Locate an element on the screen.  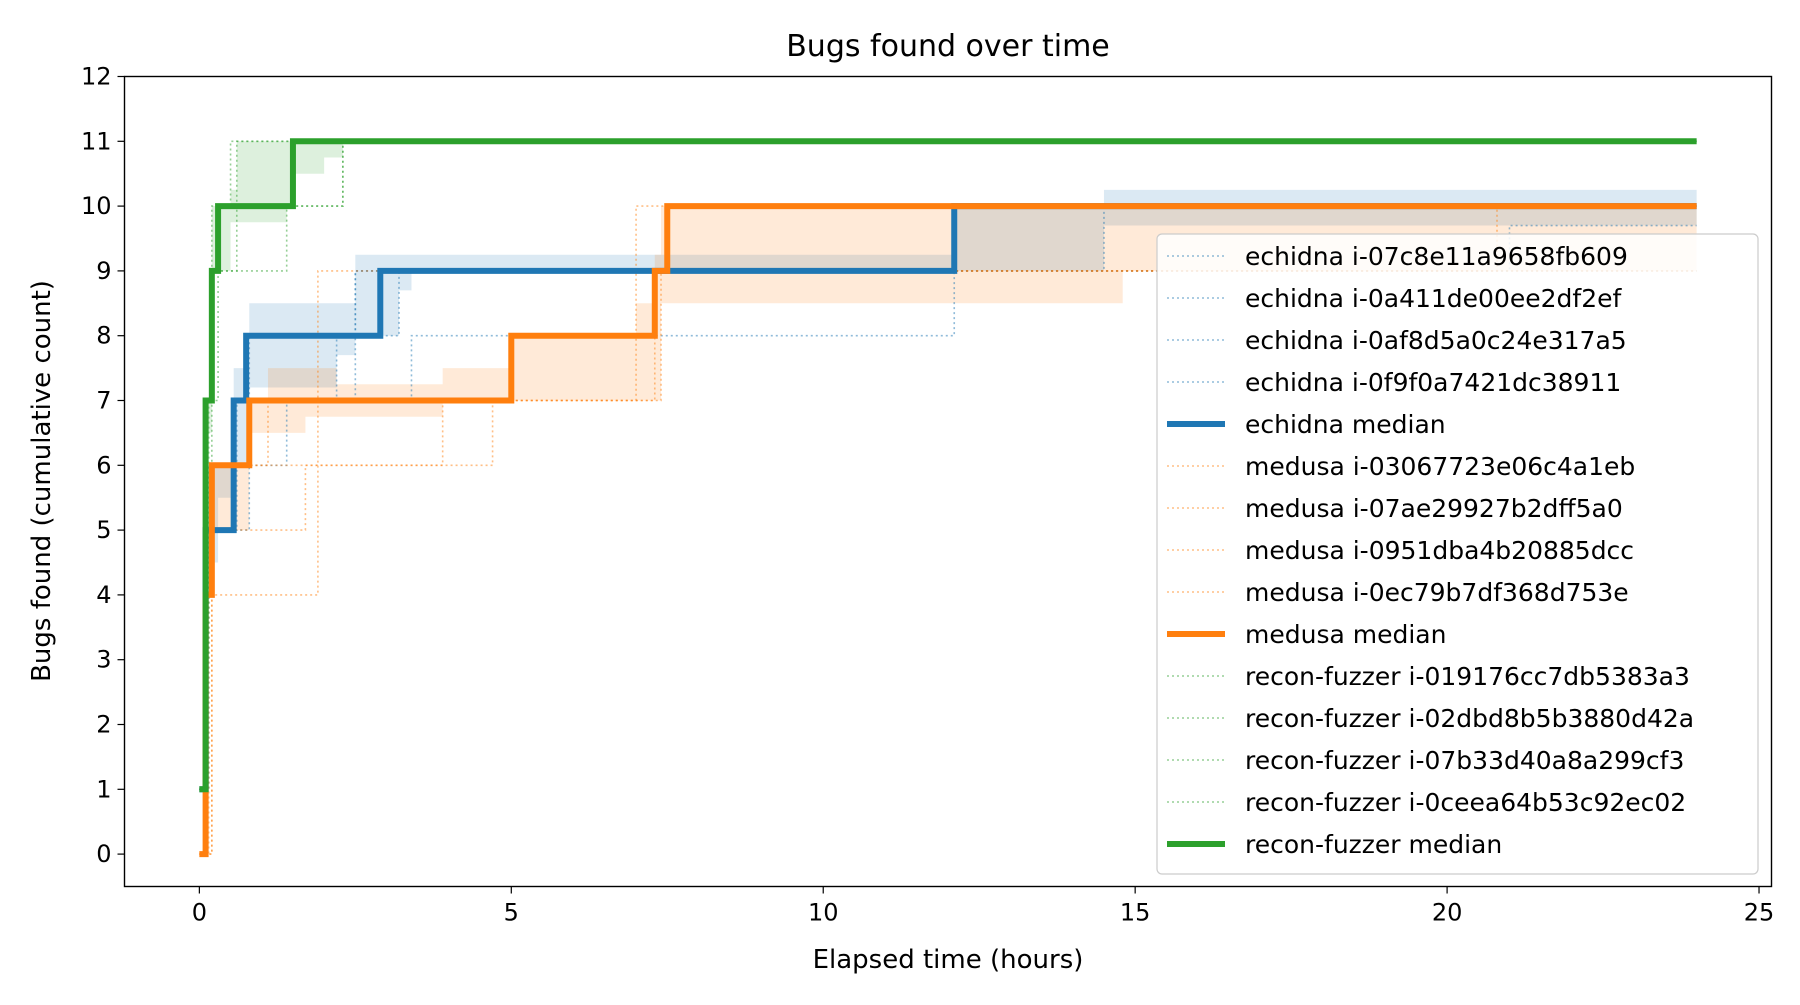
y-tick-label: 11 is located at coordinates (96, 141).